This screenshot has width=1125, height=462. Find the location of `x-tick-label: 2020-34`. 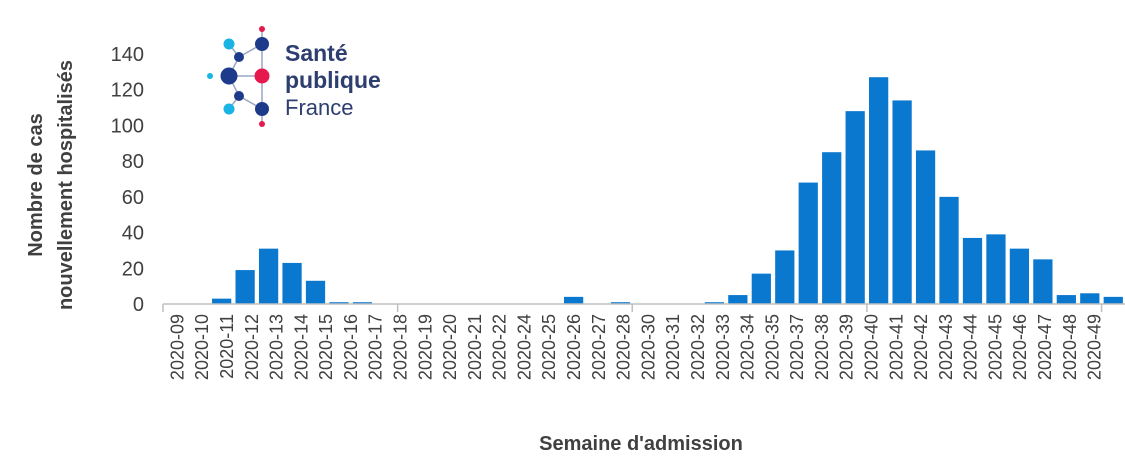

x-tick-label: 2020-34 is located at coordinates (748, 347).